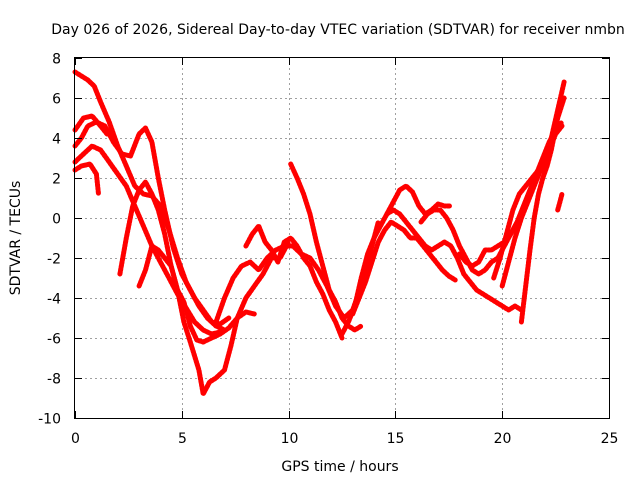 The height and width of the screenshot is (480, 640). What do you see at coordinates (182, 439) in the screenshot?
I see `x-tick-label: 5` at bounding box center [182, 439].